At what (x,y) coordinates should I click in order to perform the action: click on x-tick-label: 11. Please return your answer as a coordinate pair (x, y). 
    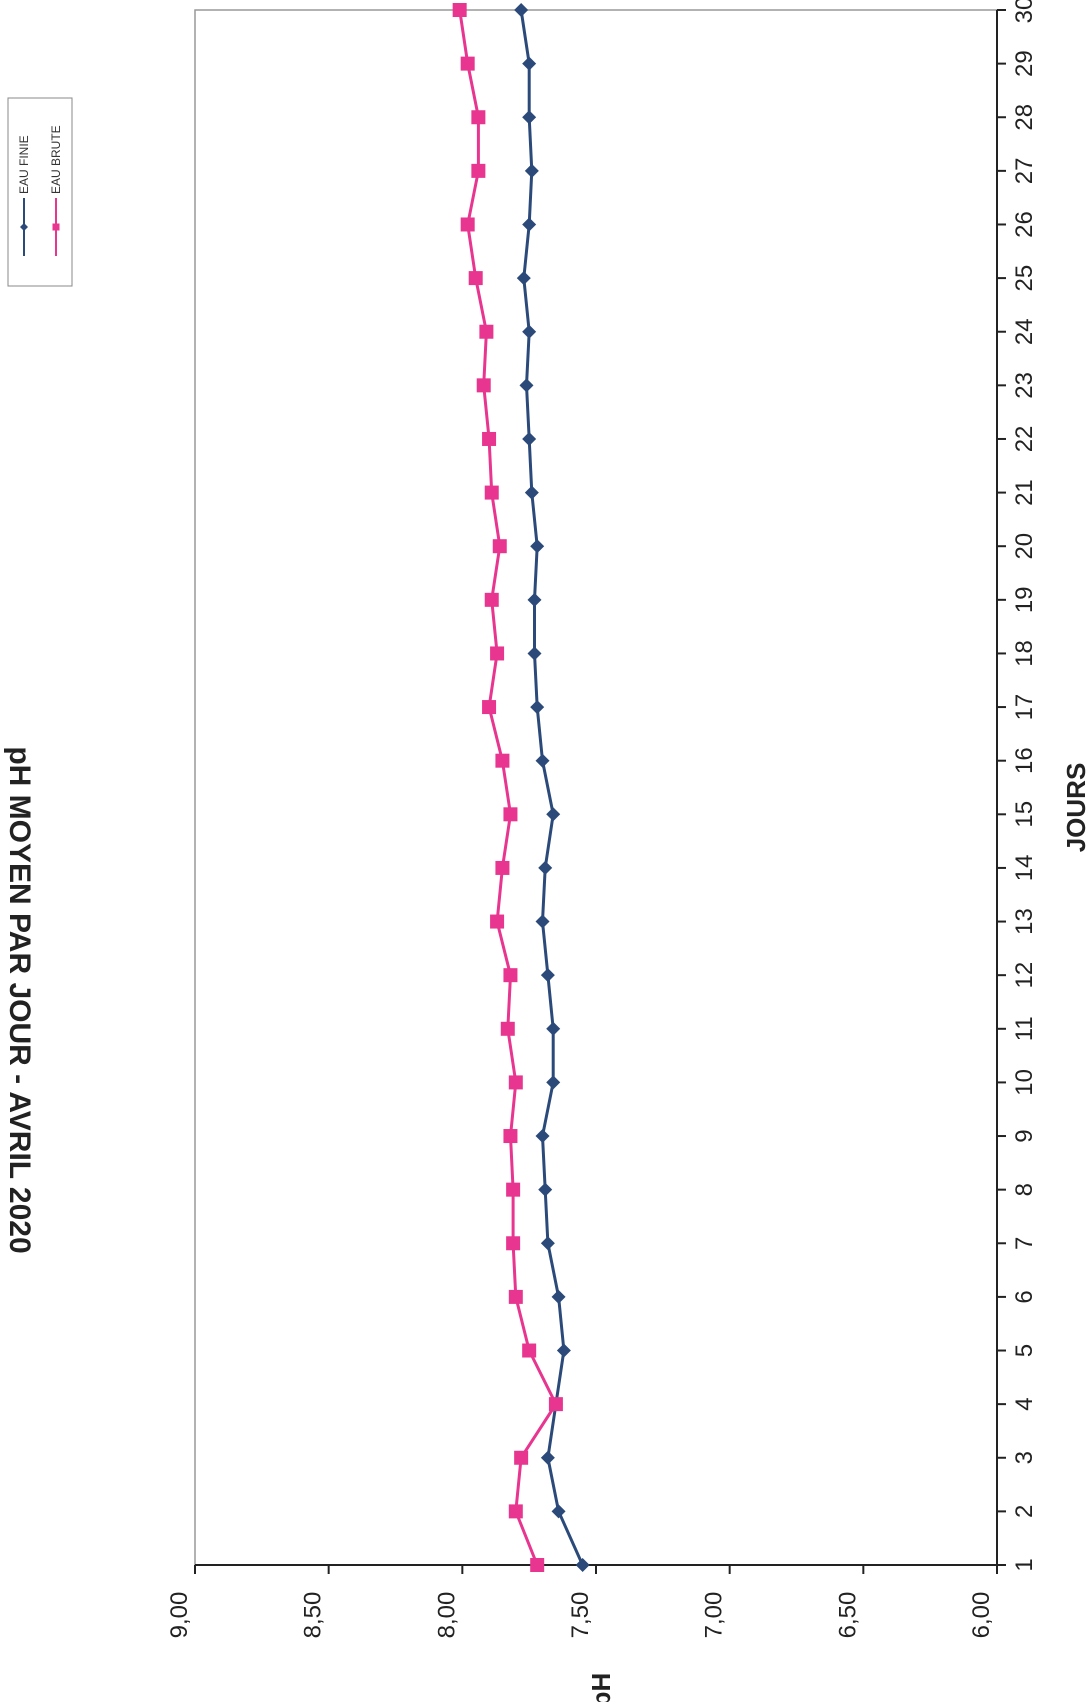
    Looking at the image, I should click on (1024, 1028).